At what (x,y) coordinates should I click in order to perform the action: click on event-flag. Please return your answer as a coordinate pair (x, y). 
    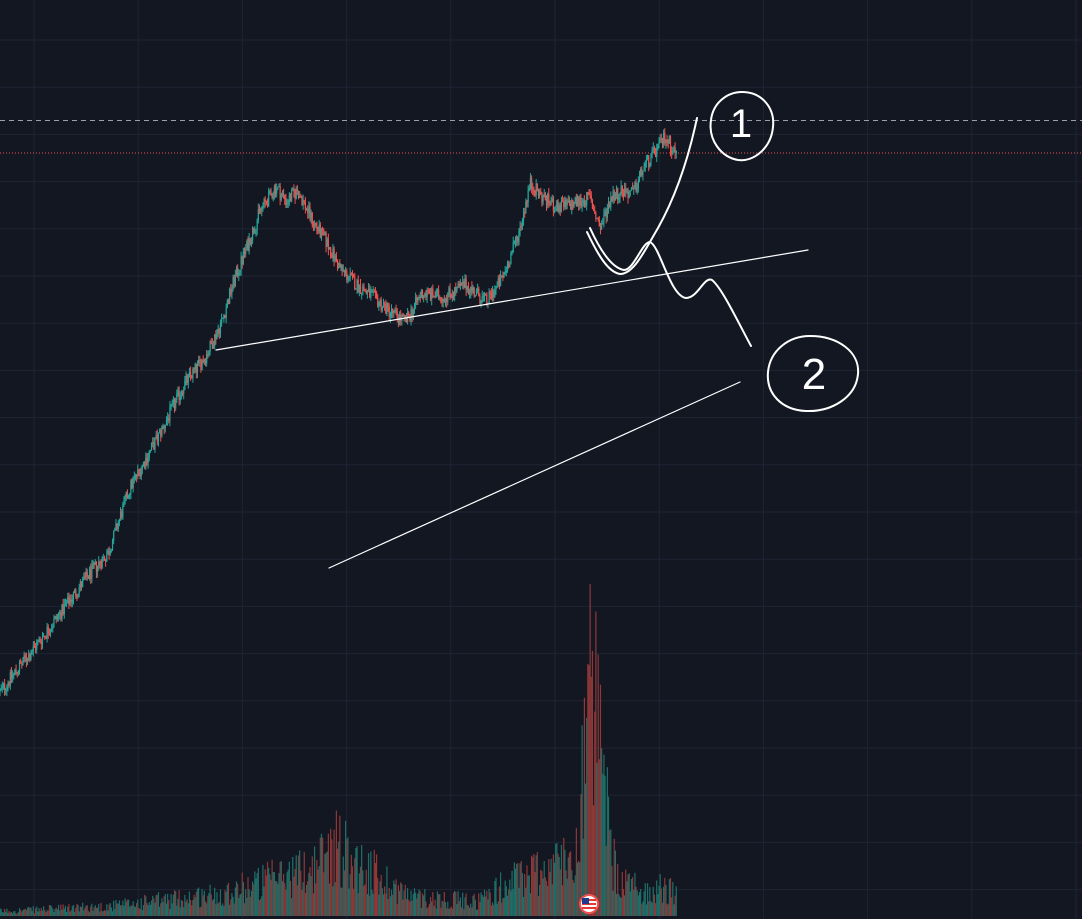
    Looking at the image, I should click on (589, 904).